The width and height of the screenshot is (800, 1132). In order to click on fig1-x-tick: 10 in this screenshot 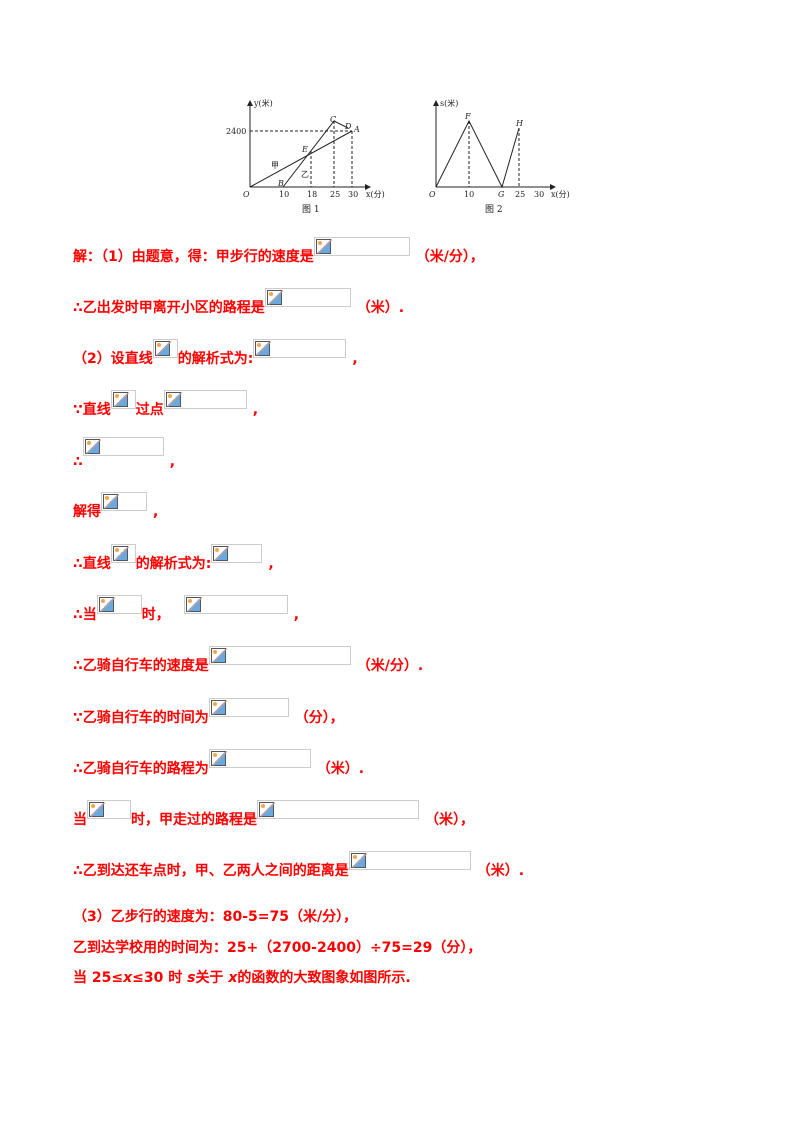, I will do `click(284, 194)`.